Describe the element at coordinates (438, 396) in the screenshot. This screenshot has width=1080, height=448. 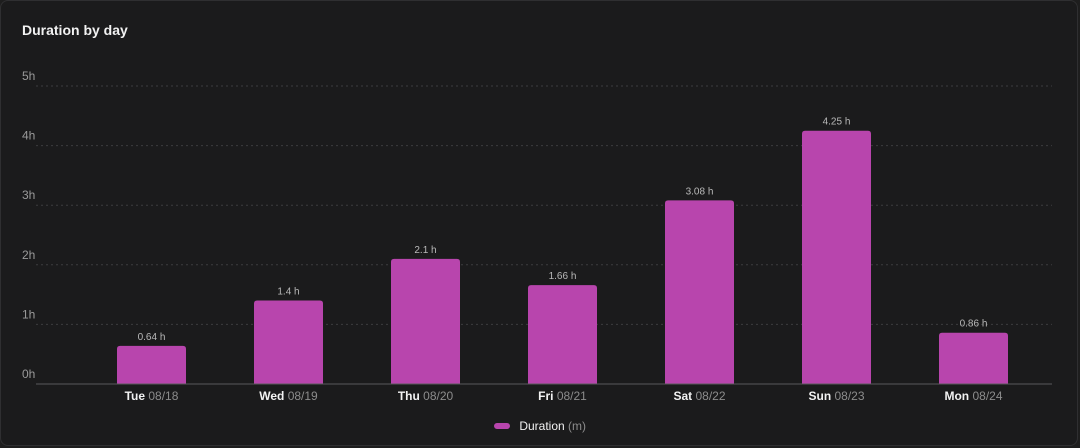
I see `x-tick-date: 08/20` at that location.